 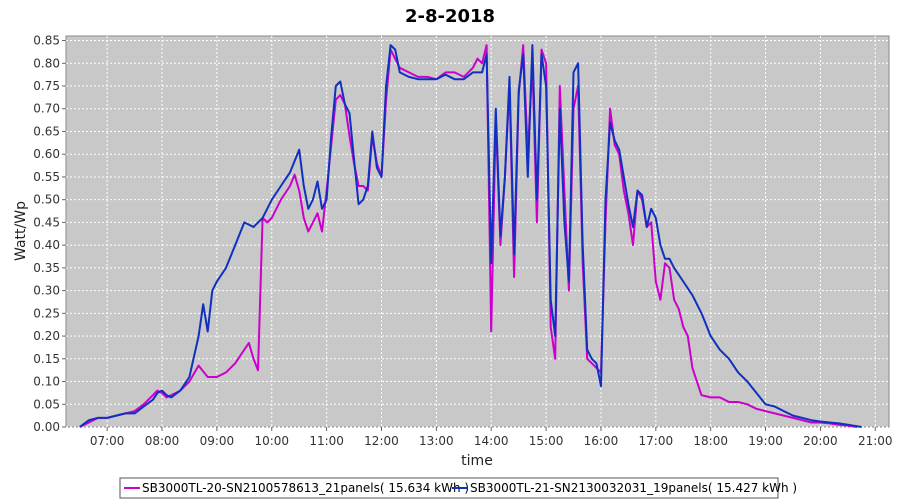 I want to click on y-tick-label: 0.40, so click(x=46, y=245).